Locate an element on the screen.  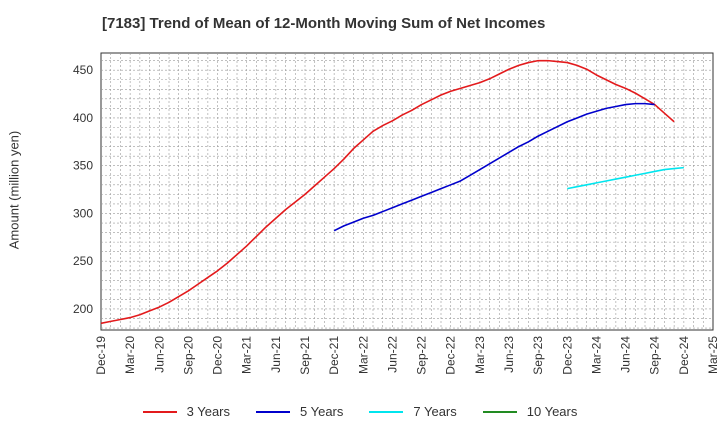
x-tick-label: Dec-19 is located at coordinates (101, 355).